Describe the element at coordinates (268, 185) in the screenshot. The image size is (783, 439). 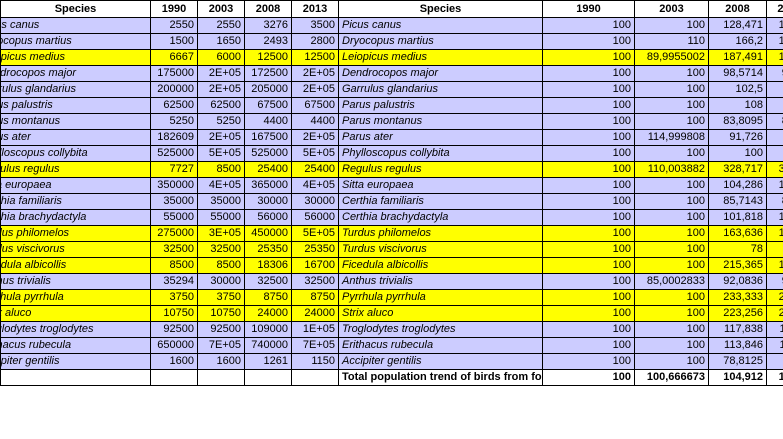
I see `count-2008-cell: 365000` at that location.